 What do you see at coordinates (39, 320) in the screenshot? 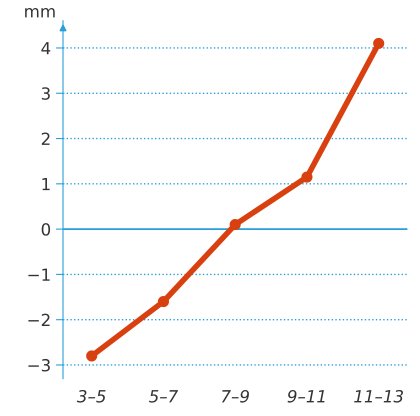
I see `y-tick-label: −2` at bounding box center [39, 320].